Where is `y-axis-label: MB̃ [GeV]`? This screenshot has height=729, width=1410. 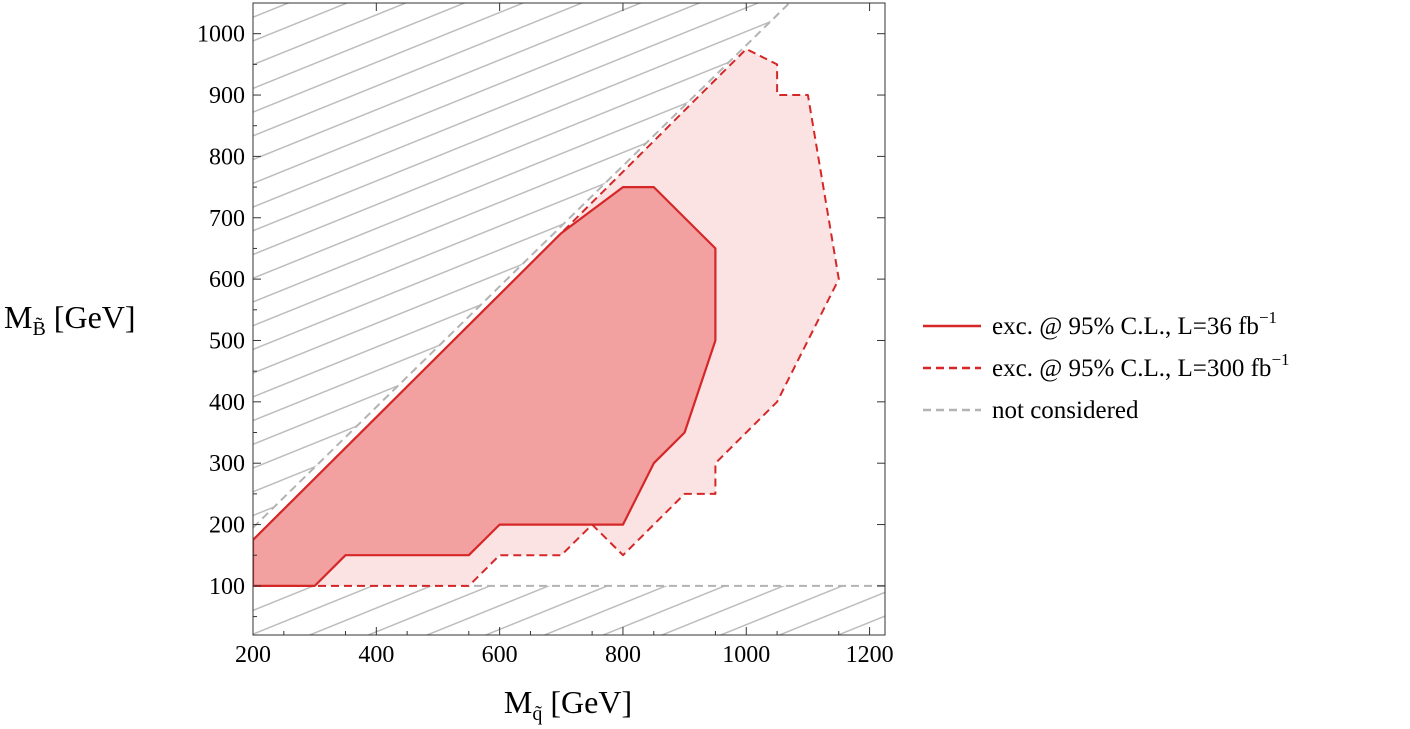 y-axis-label: MB̃ [GeV] is located at coordinates (70, 319).